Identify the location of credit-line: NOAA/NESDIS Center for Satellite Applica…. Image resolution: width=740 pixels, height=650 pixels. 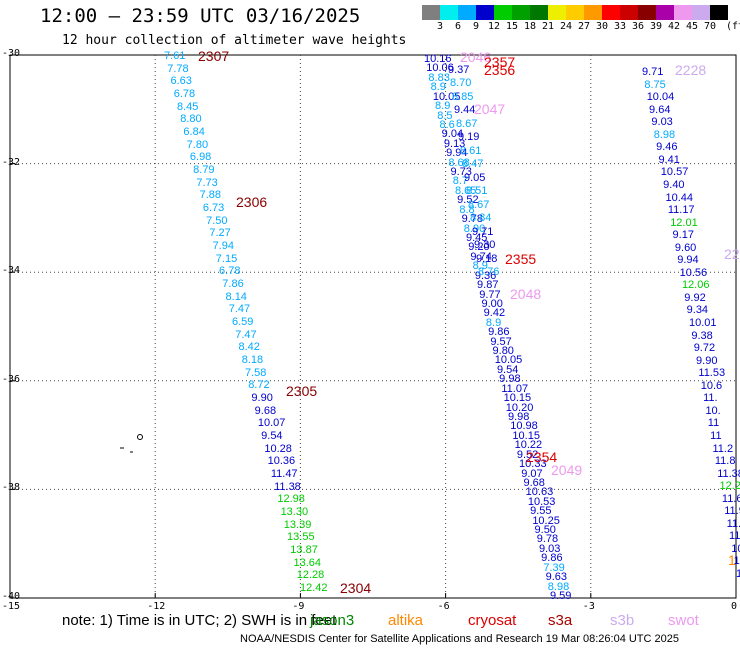
(460, 639).